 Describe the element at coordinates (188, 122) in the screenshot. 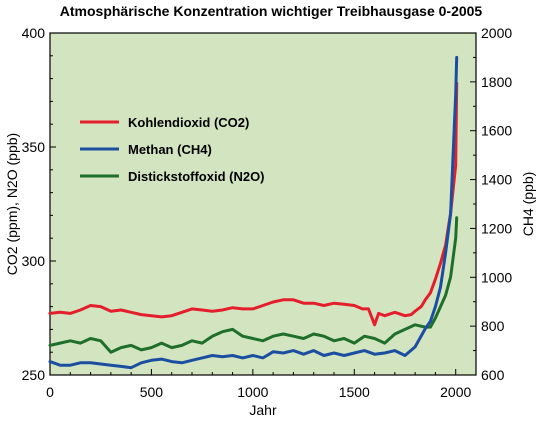

I see `legend-label: Kohlendioxid (CO2)` at that location.